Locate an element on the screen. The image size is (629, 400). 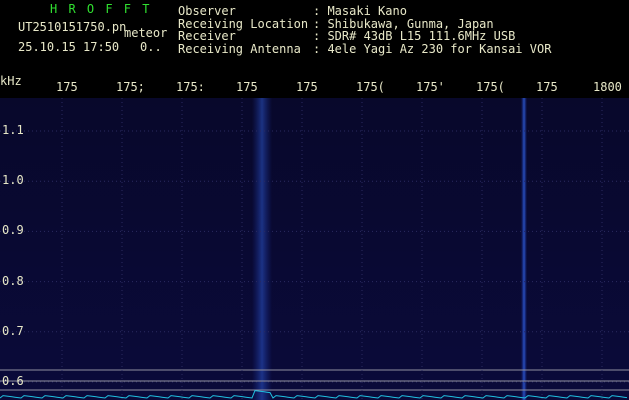
info-value: : Masaki Kano is located at coordinates (360, 11).